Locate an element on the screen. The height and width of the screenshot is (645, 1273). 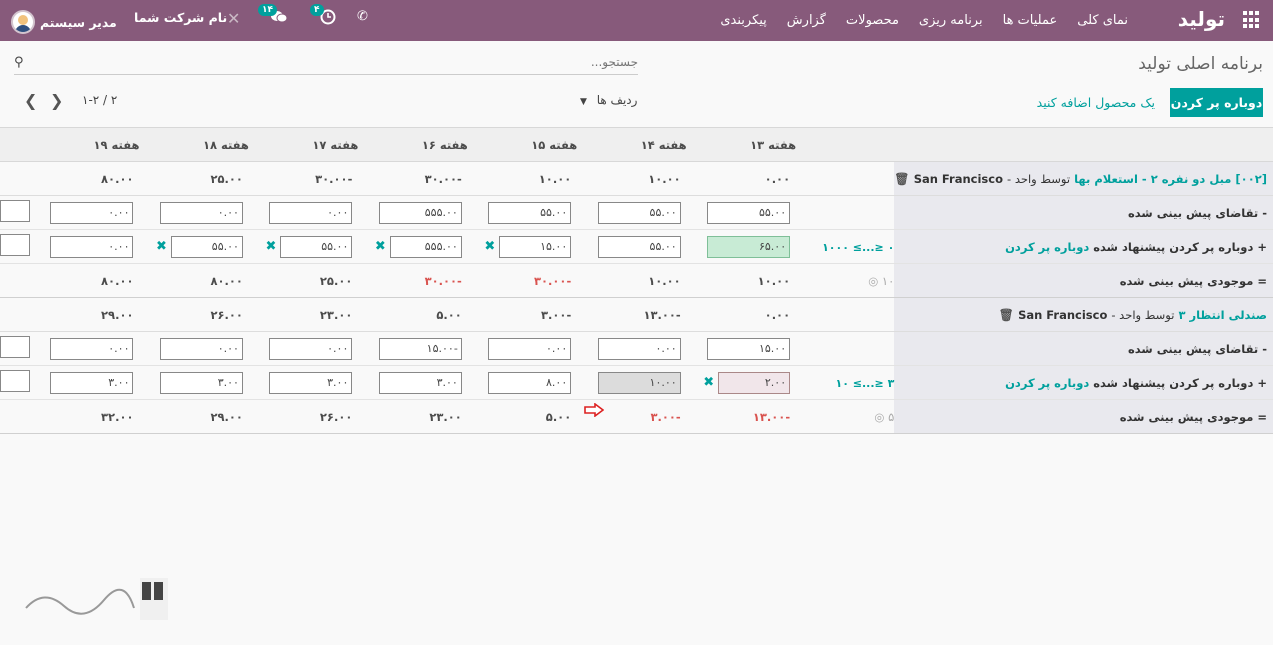
week-cell: ۱۰.۰۰ is located at coordinates (632, 382).